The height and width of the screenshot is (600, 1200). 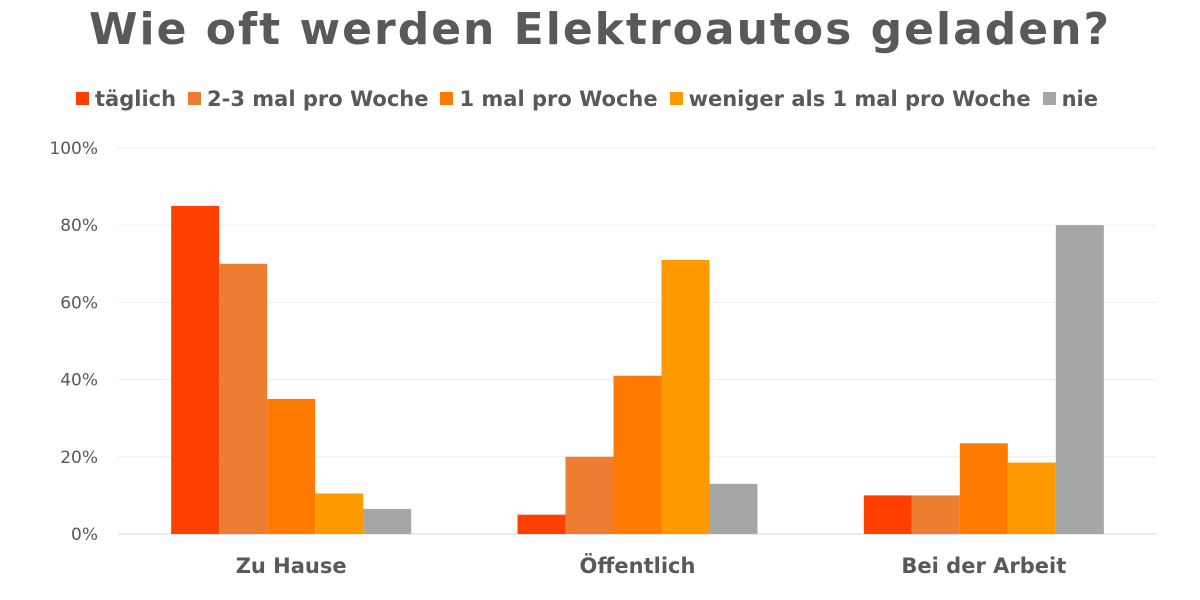 What do you see at coordinates (558, 98) in the screenshot?
I see `legend-label: 1 mal pro Woche` at bounding box center [558, 98].